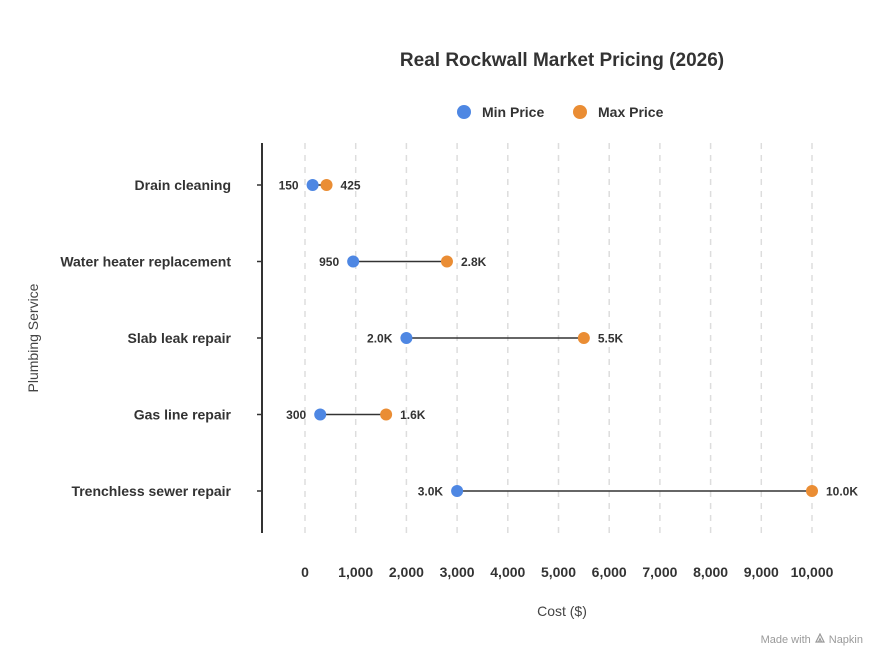 The image size is (887, 668). What do you see at coordinates (474, 262) in the screenshot?
I see `max-price-label: 2.8K` at bounding box center [474, 262].